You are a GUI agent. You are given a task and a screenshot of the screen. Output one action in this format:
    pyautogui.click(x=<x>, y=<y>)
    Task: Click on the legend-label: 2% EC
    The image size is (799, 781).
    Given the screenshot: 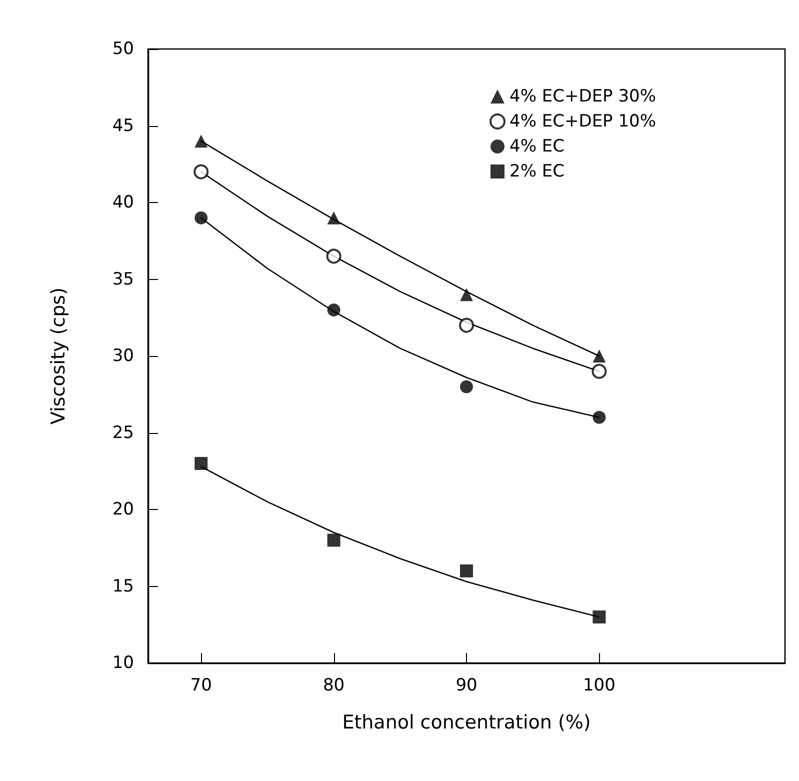 What is the action you would take?
    pyautogui.click(x=537, y=172)
    